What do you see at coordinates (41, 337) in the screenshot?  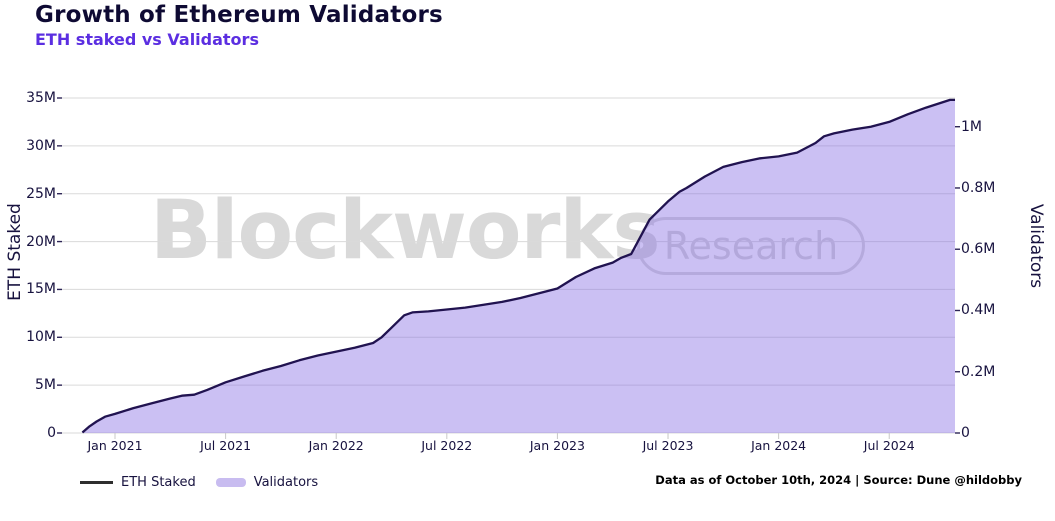 I see `y-axis-tick-label-left: 10M` at bounding box center [41, 337].